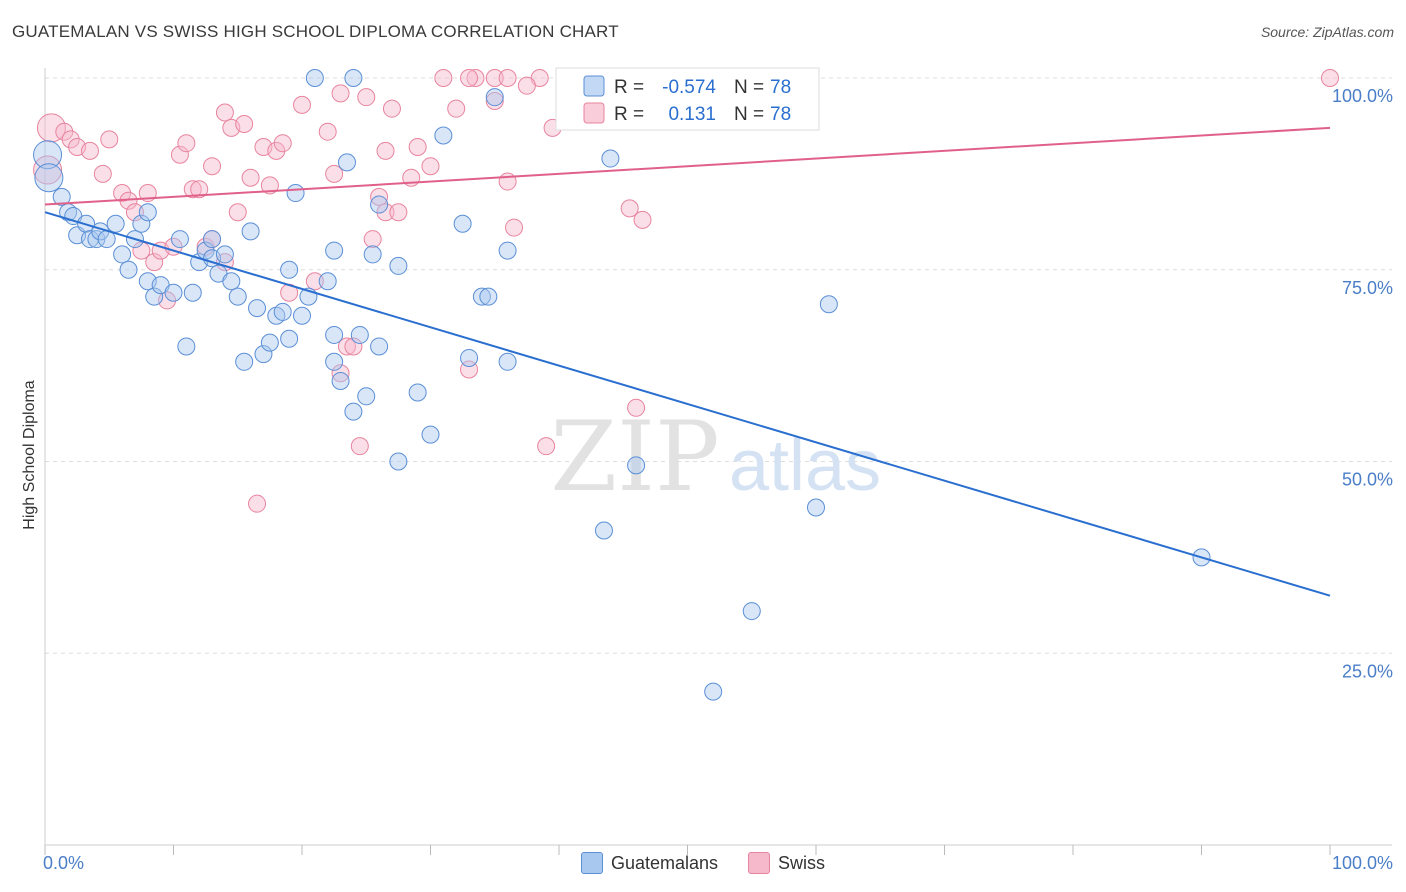 Image resolution: width=1406 pixels, height=892 pixels. I want to click on legend-n-value-2: 78, so click(780, 114).